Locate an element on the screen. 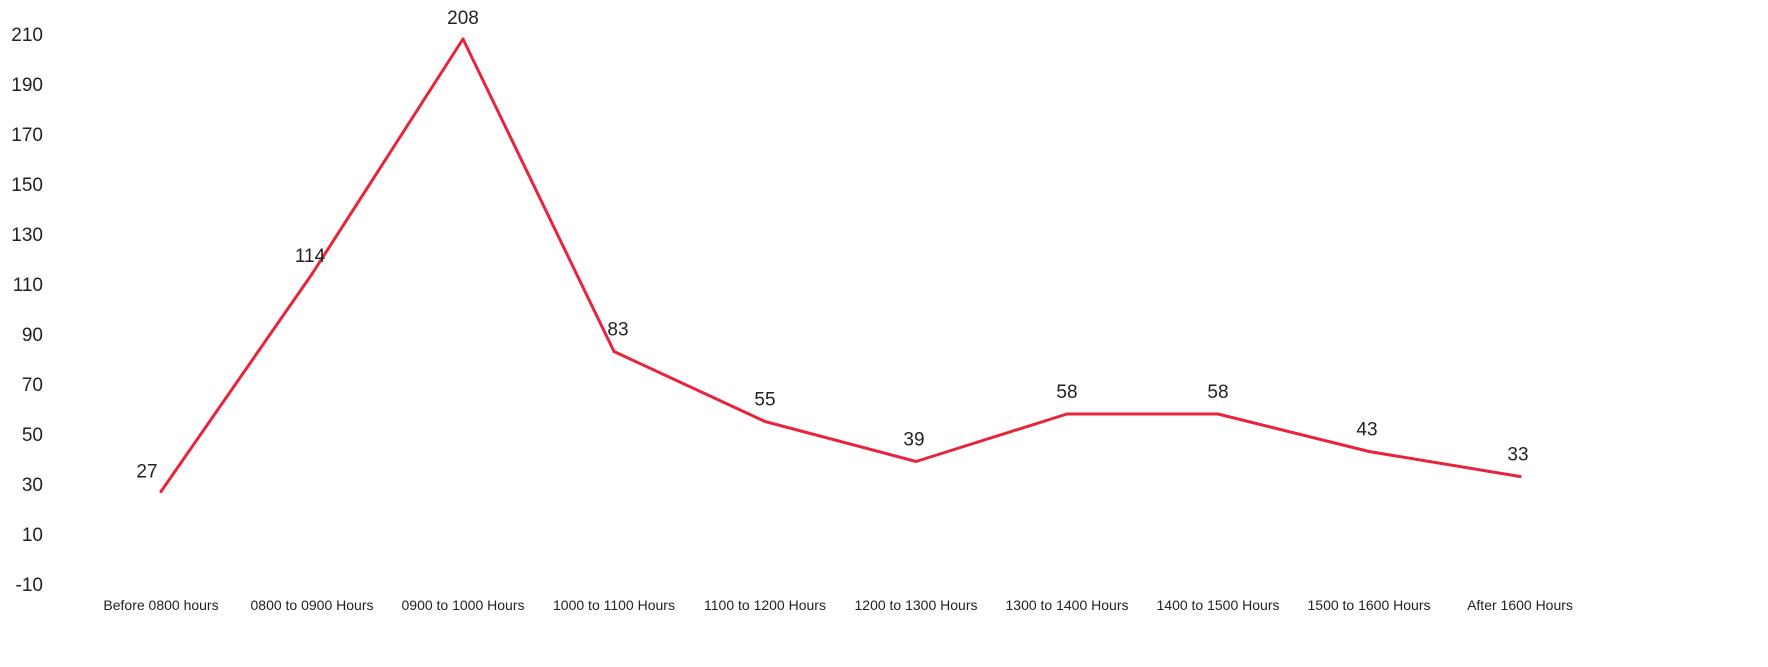 This screenshot has width=1768, height=667. y-tick-label: -10 is located at coordinates (29, 585).